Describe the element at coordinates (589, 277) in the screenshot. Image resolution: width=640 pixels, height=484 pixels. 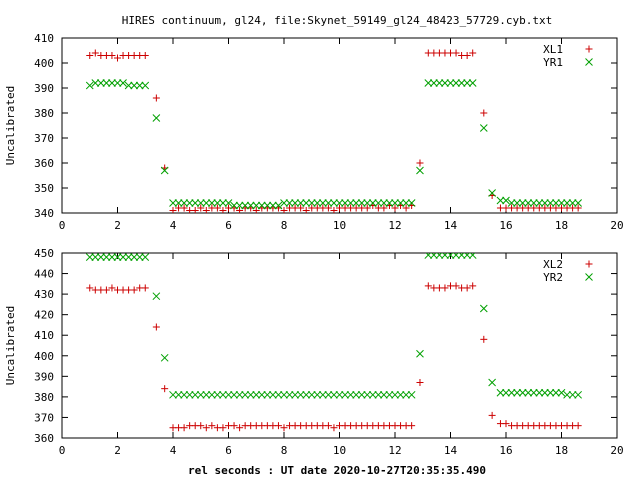
I see `panel-2-legend-marker-yr2-b` at that location.